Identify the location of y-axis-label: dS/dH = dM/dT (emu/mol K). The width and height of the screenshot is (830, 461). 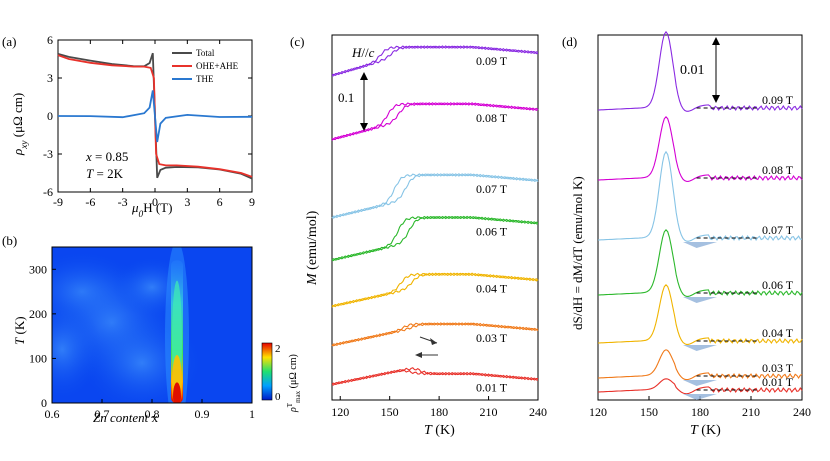
(577, 253).